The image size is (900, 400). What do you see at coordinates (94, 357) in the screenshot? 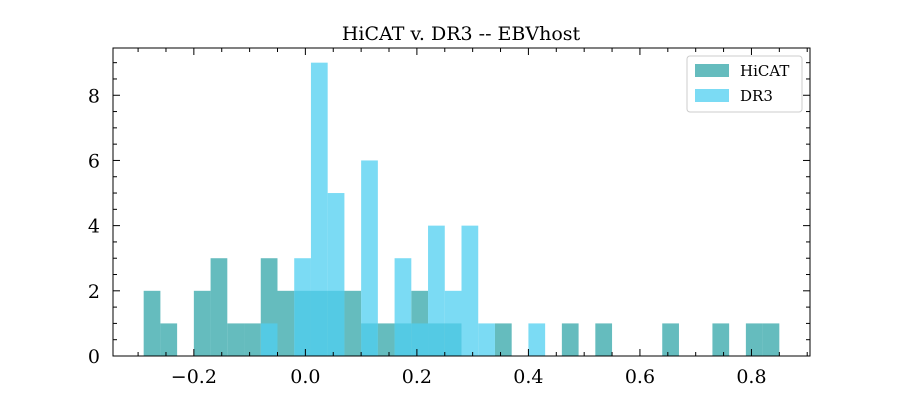
I see `y-tick-label-0: 0` at bounding box center [94, 357].